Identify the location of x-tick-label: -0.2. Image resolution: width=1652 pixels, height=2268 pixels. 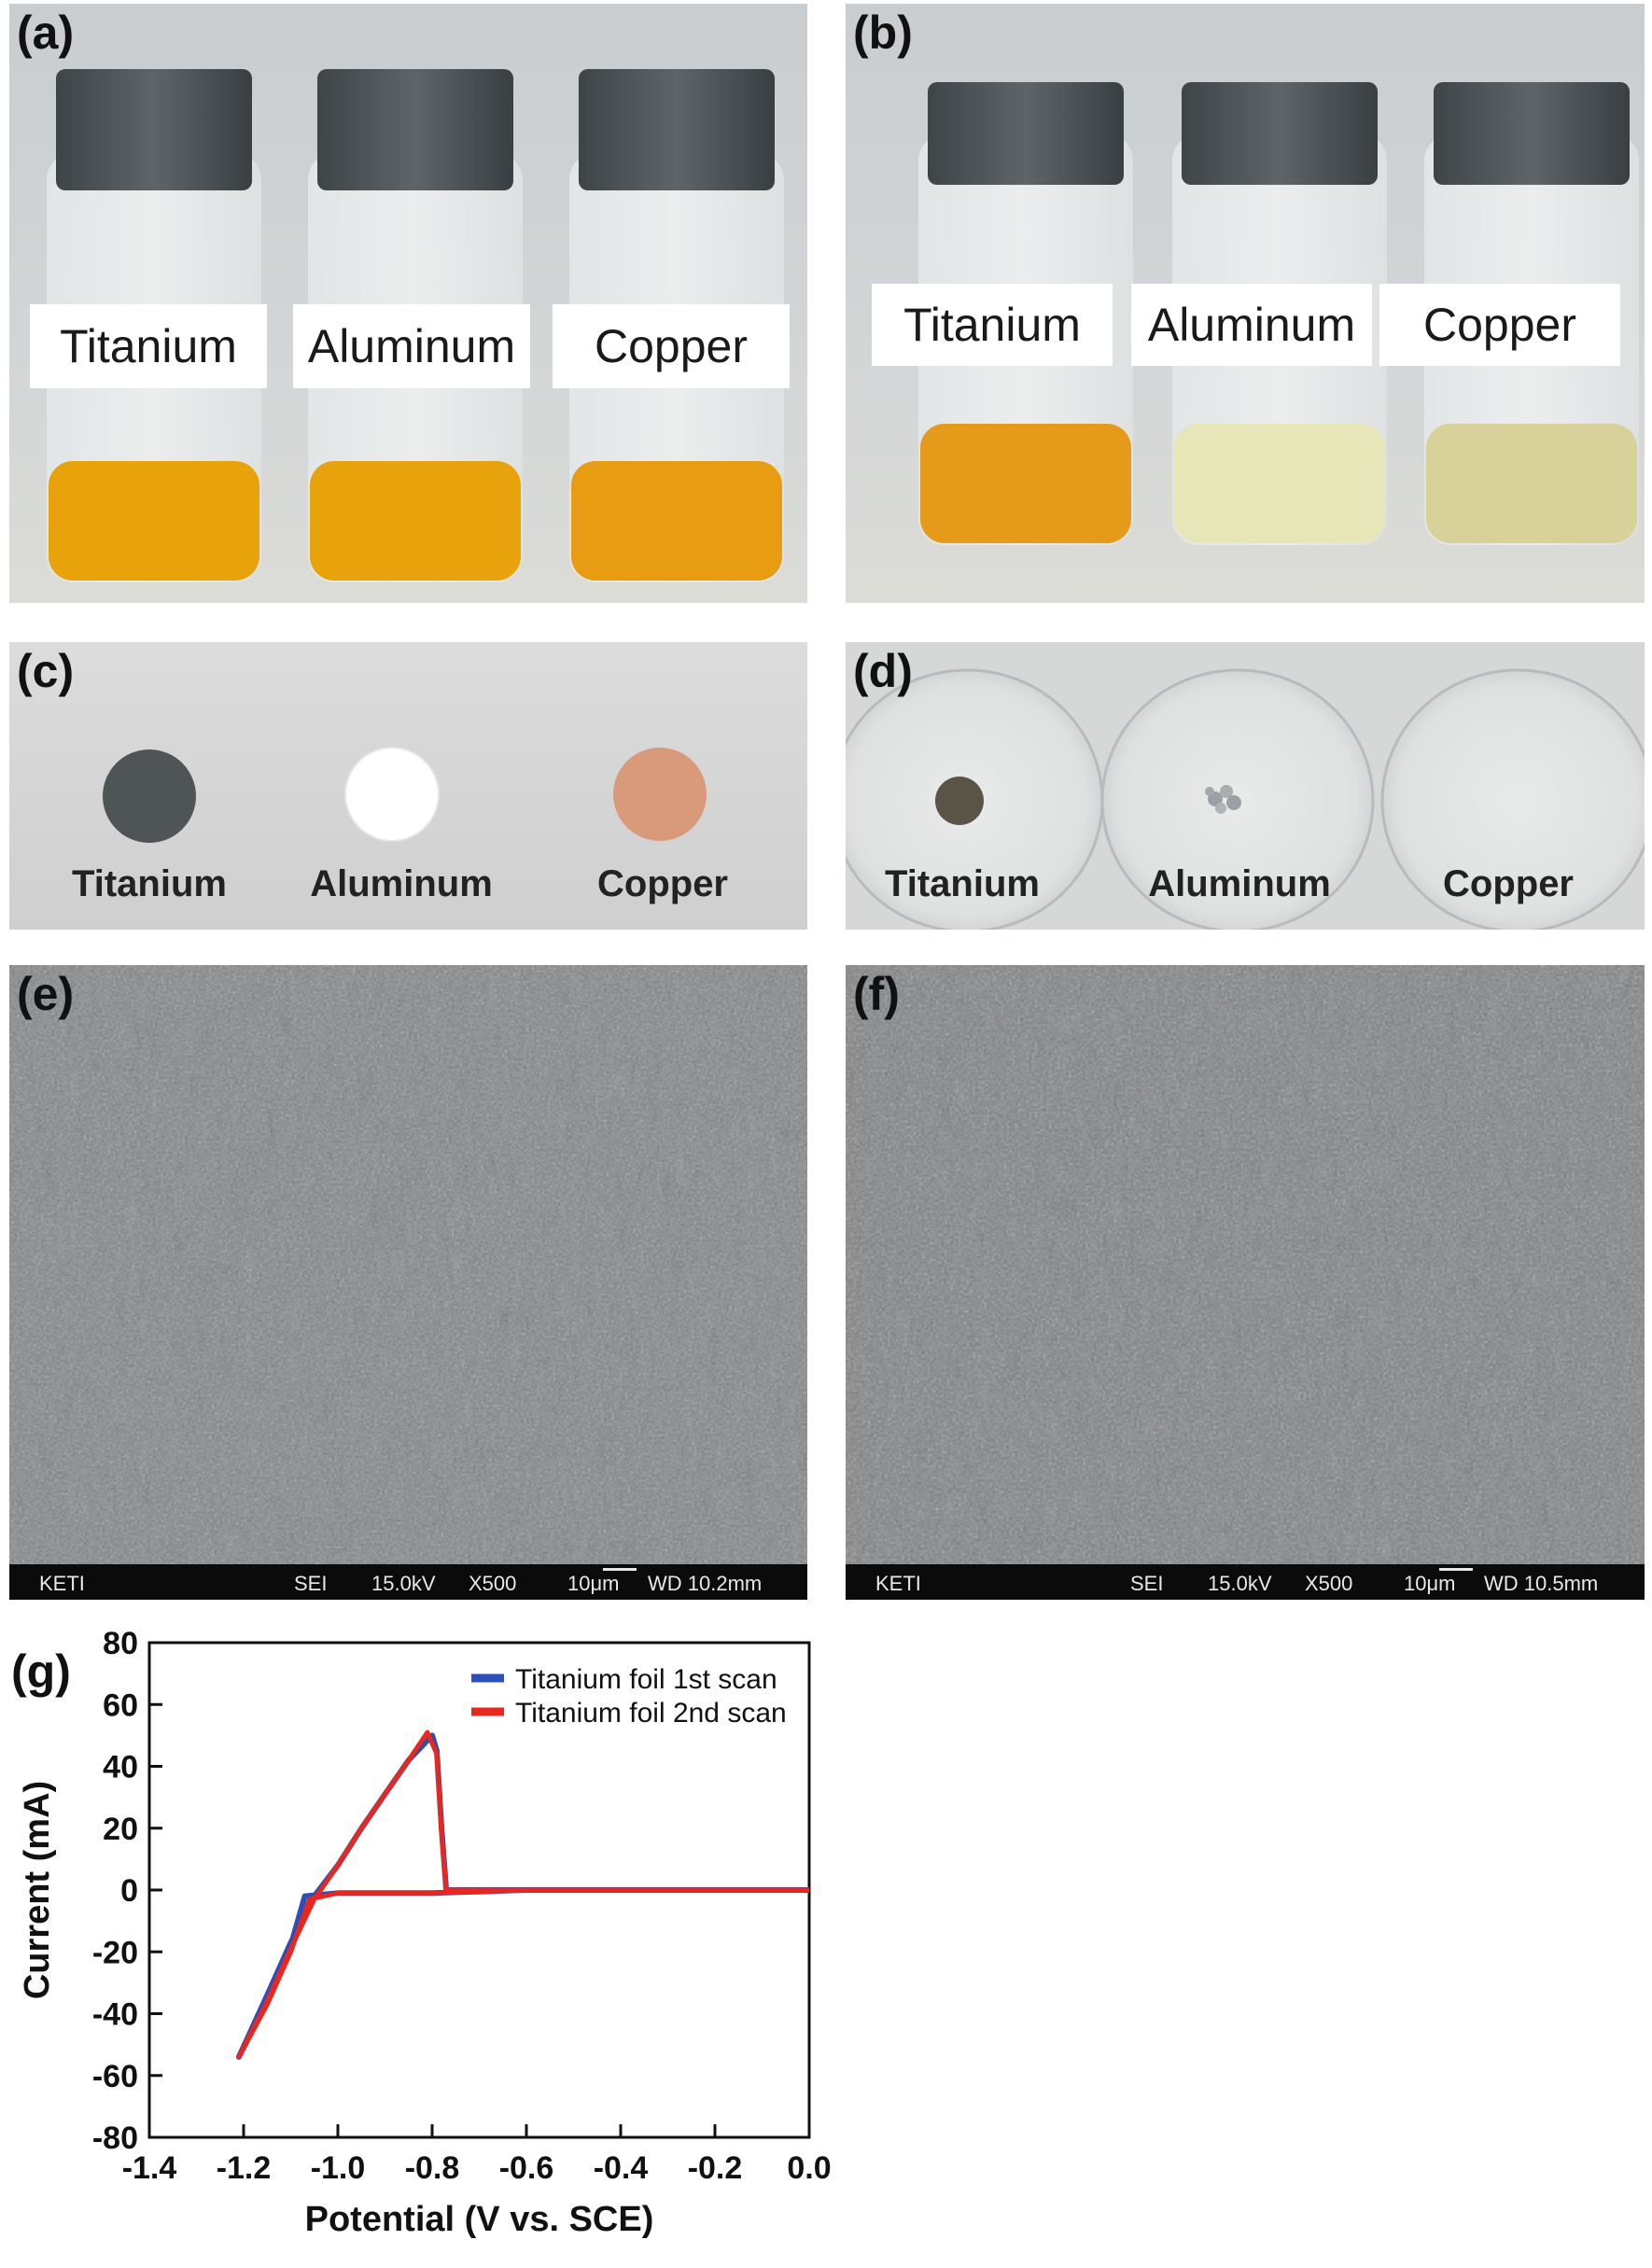
(715, 2168).